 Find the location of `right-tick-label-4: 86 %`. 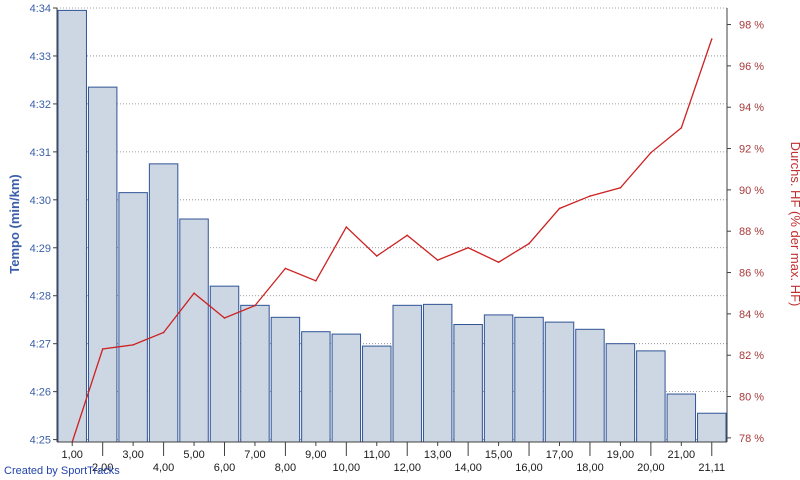

right-tick-label-4: 86 % is located at coordinates (751, 274).